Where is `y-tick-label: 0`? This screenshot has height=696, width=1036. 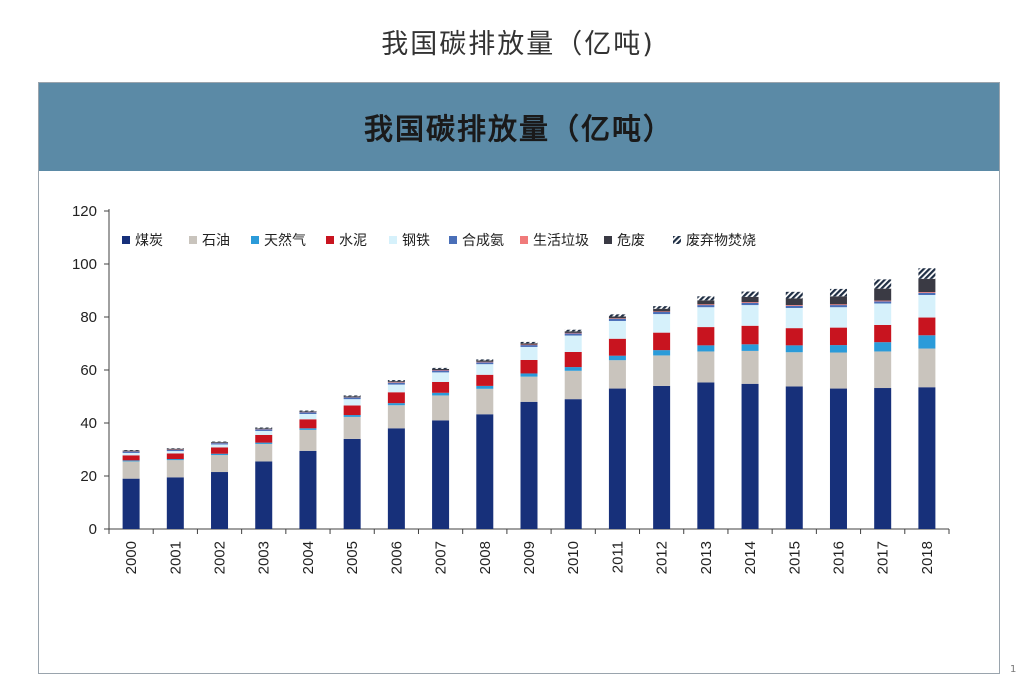 y-tick-label: 0 is located at coordinates (93, 529).